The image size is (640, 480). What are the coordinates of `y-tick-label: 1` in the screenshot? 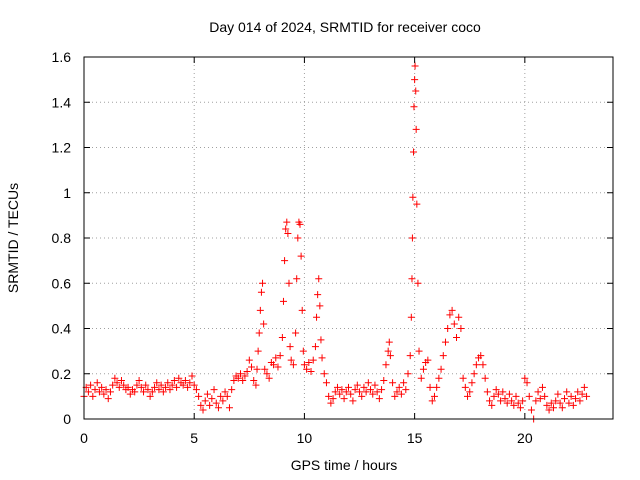 It's located at (67, 193).